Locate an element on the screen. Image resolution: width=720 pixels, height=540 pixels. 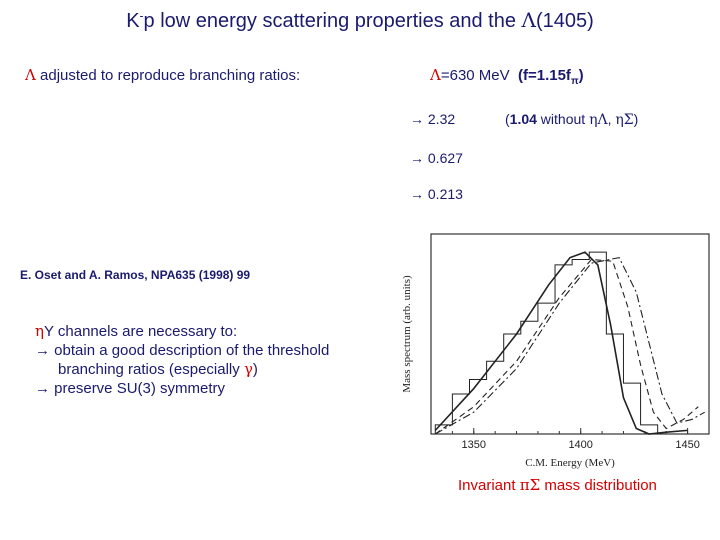
notes-text-1: Y channels are necessary to: is located at coordinates (141, 331).